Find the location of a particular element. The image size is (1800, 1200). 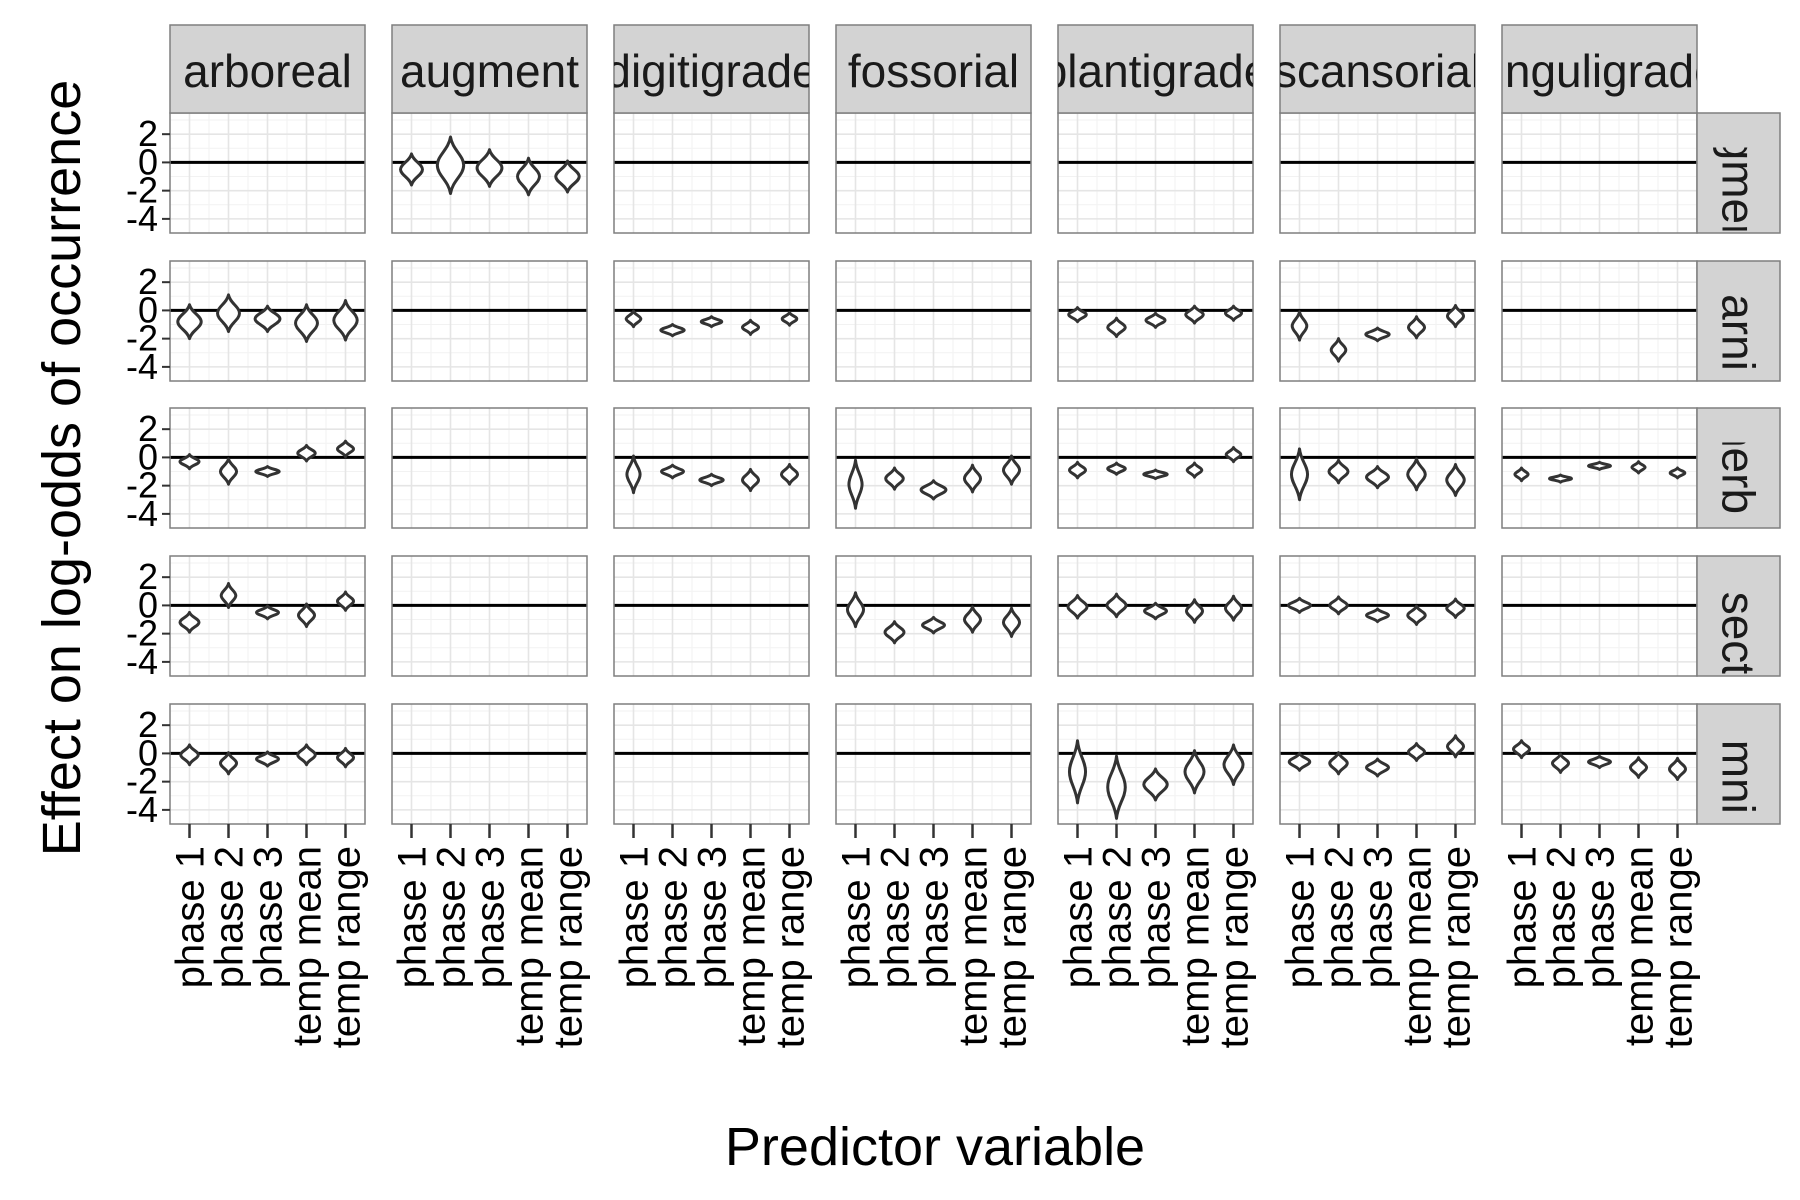

panel-herb-fossorial is located at coordinates (933, 468).